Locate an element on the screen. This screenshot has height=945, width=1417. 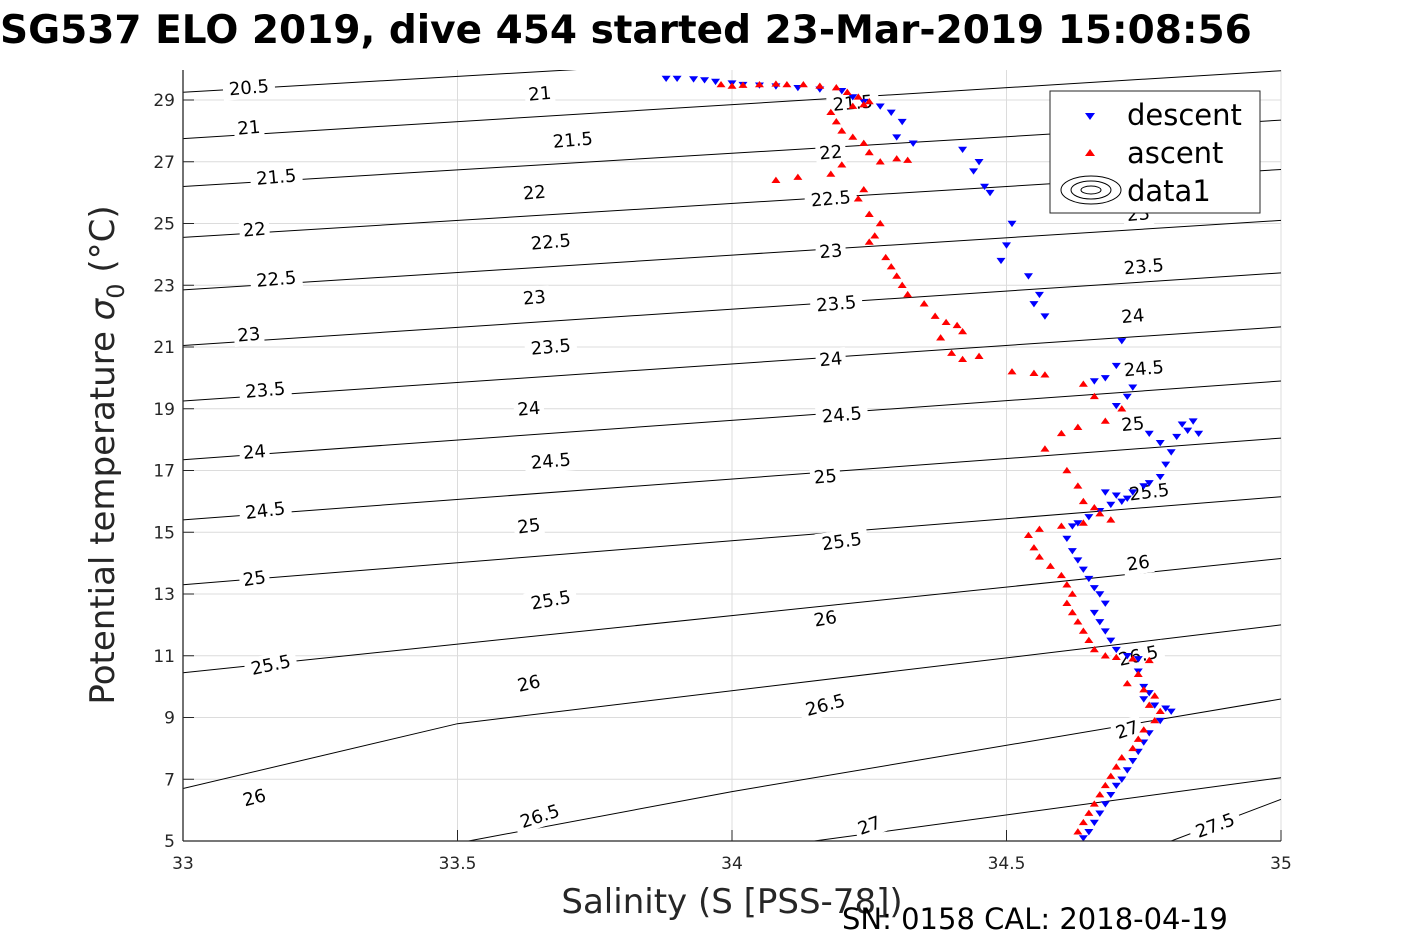
y-tick-label: 19 is located at coordinates (164, 410).